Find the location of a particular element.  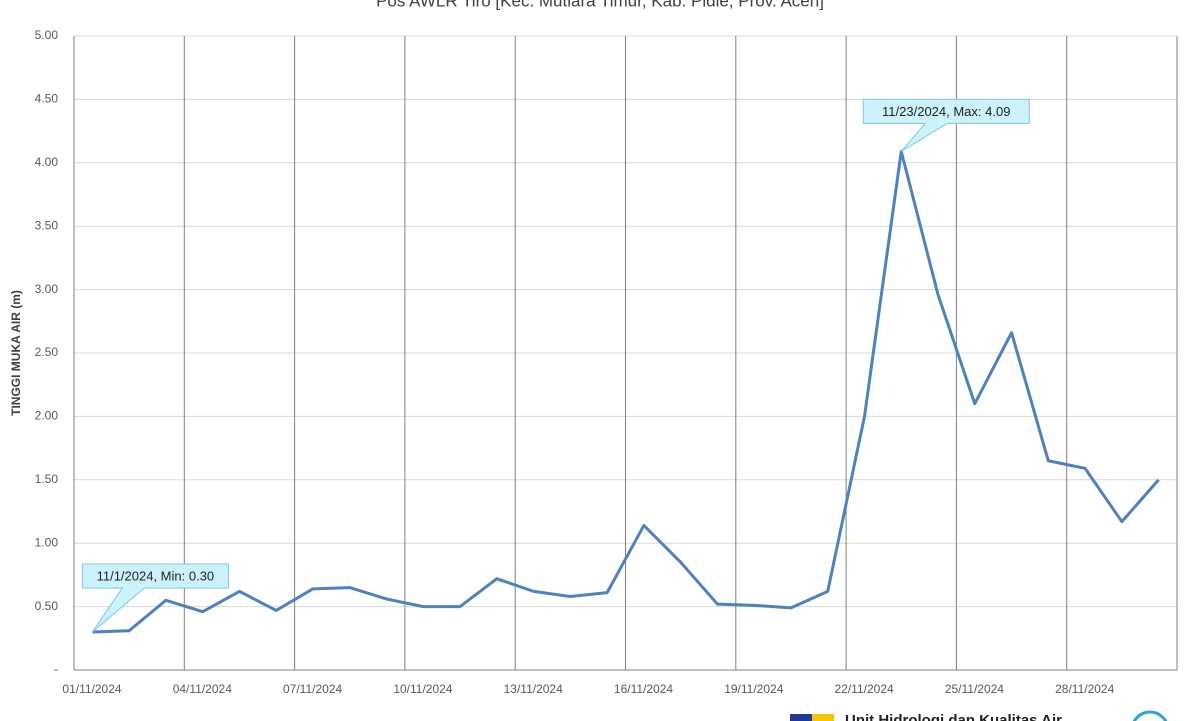

y-tick-label: 2.00 is located at coordinates (47, 416).